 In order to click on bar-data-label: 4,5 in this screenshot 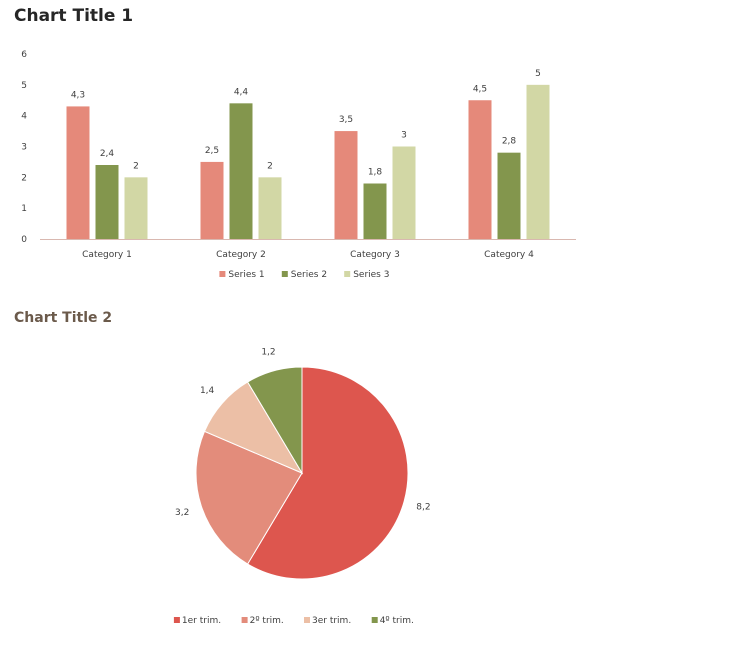, I will do `click(480, 89)`.